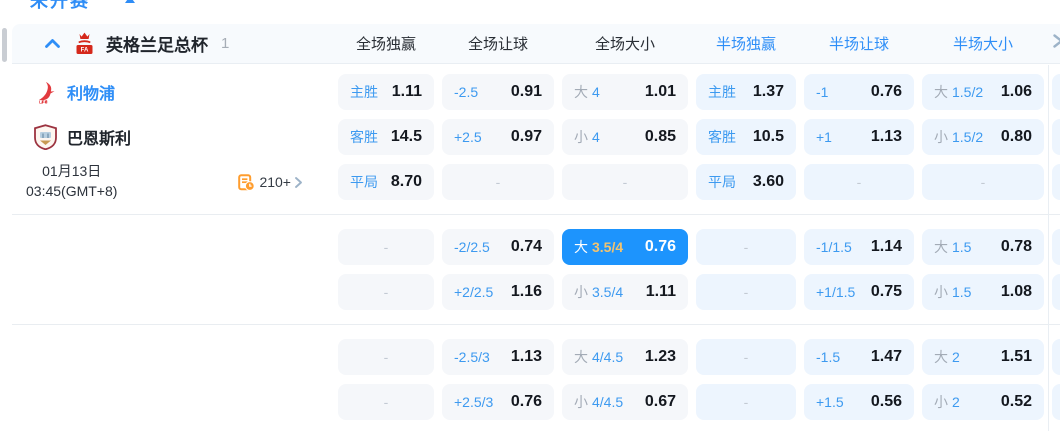 The image size is (1060, 431). I want to click on more-markets-button: 210+, so click(270, 182).